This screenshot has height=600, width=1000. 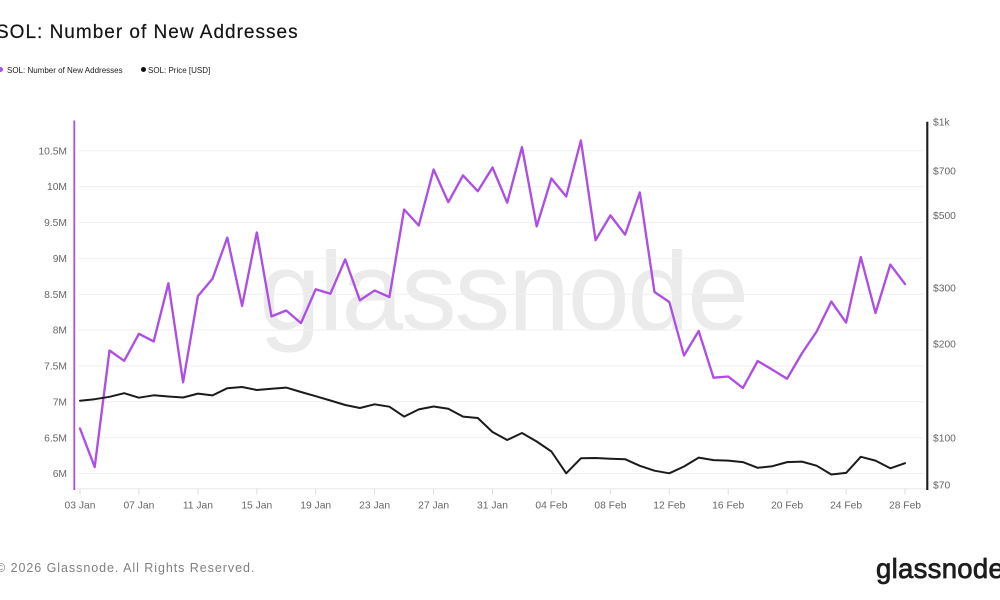 I want to click on svg-text: $300, so click(x=944, y=289).